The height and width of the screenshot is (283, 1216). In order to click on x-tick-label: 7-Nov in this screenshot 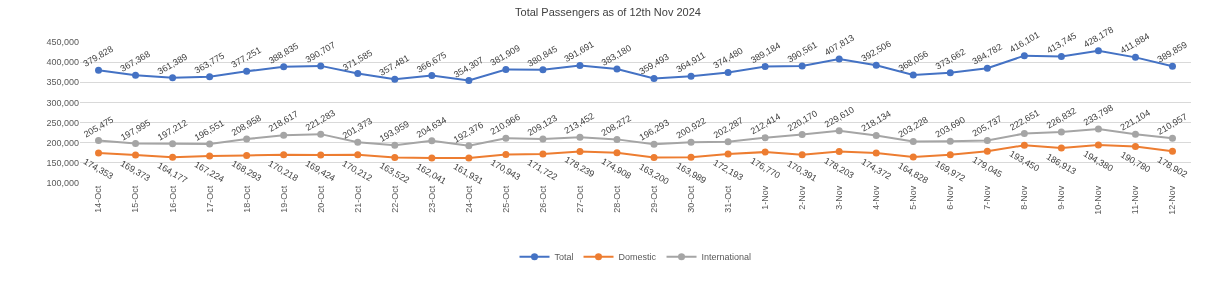, I will do `click(987, 197)`.